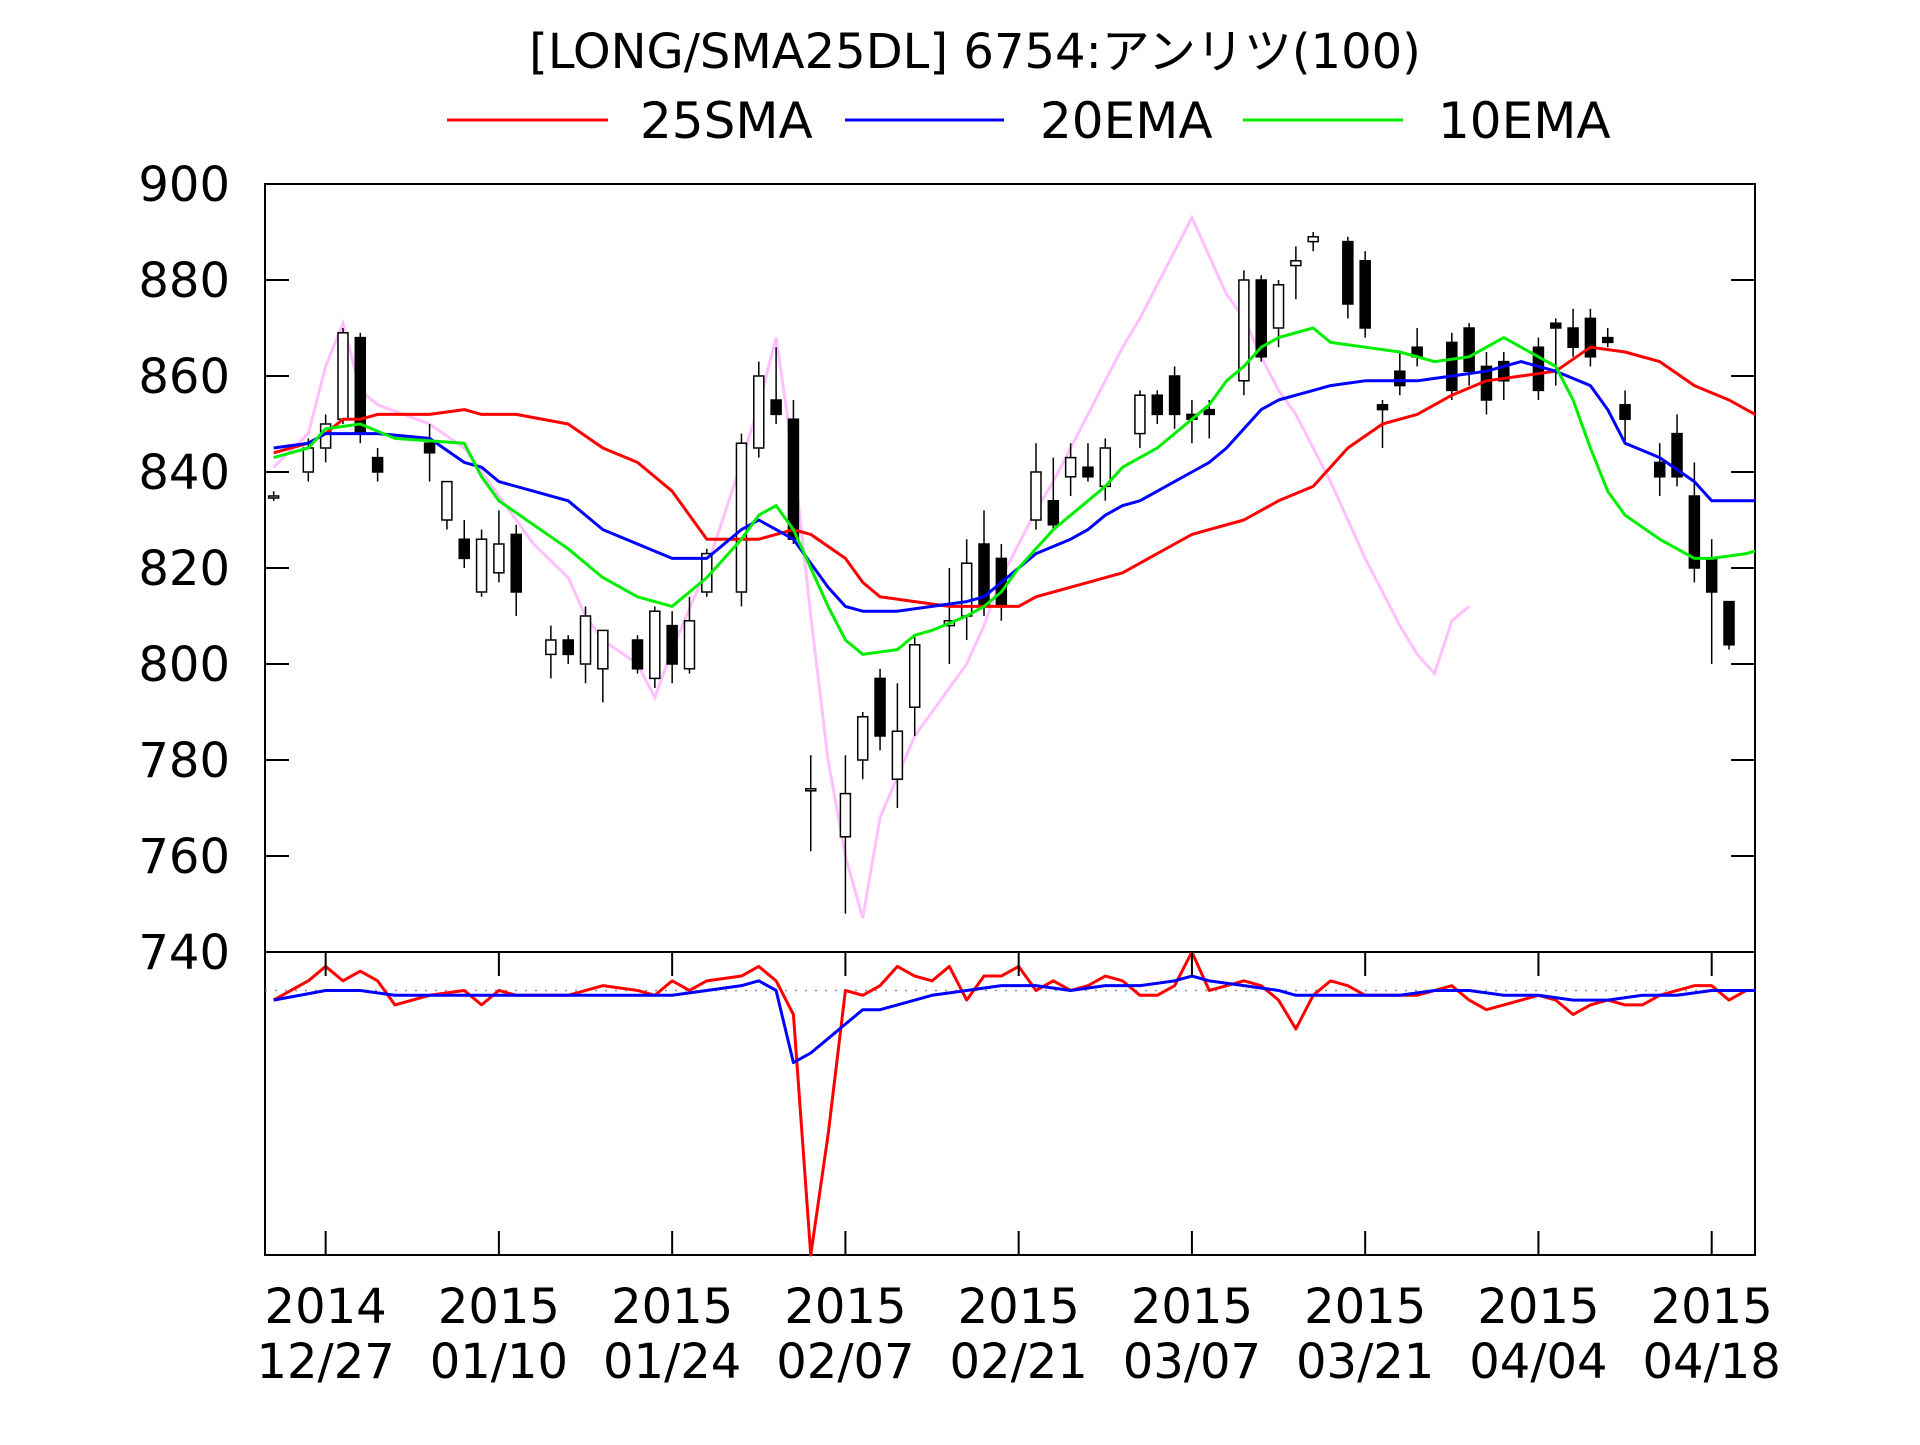 Image resolution: width=1920 pixels, height=1445 pixels. What do you see at coordinates (326, 1307) in the screenshot?
I see `x-tick-year: 2014` at bounding box center [326, 1307].